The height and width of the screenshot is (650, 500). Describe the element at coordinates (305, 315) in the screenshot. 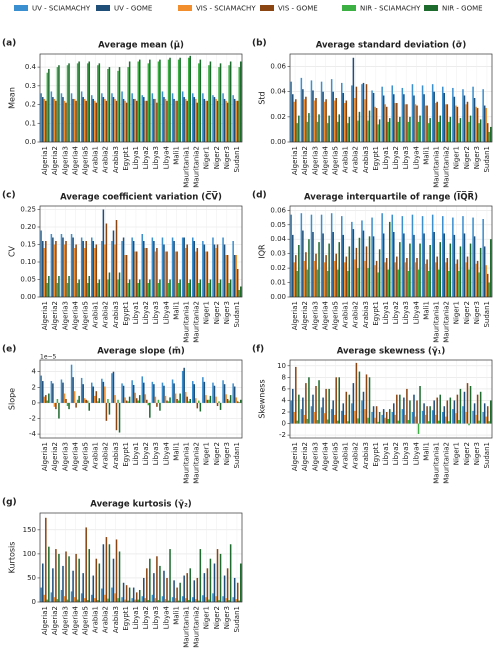

I see `x-tick-label: Algeria2` at that location.